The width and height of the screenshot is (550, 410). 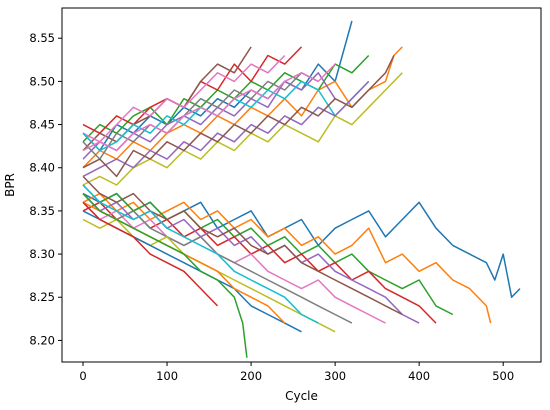 I want to click on x-axis-label: Cycle, so click(x=301, y=396).